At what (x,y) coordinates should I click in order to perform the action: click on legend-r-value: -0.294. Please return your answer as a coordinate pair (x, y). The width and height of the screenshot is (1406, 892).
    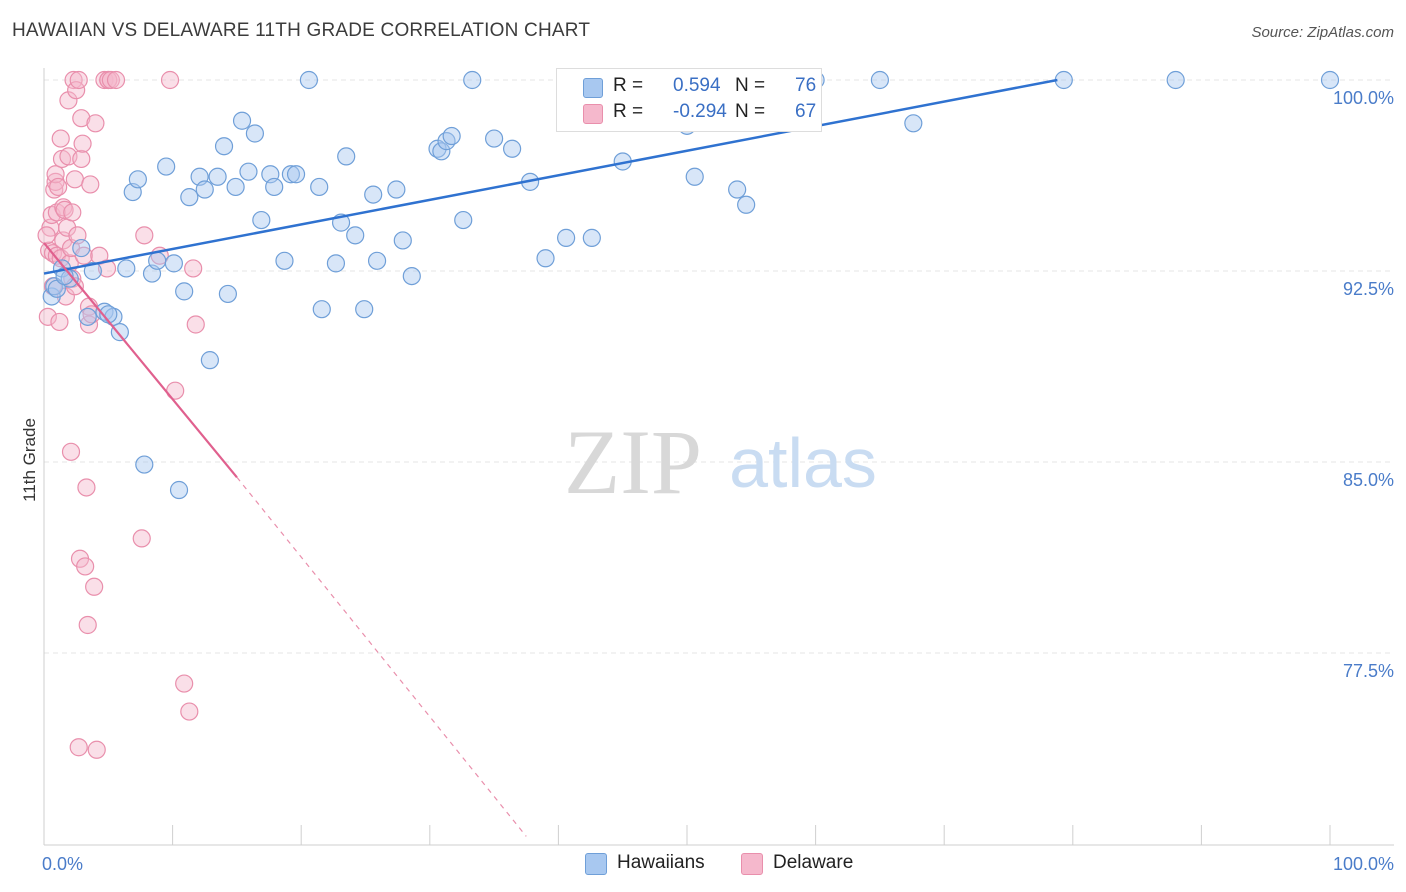
    Looking at the image, I should click on (700, 111).